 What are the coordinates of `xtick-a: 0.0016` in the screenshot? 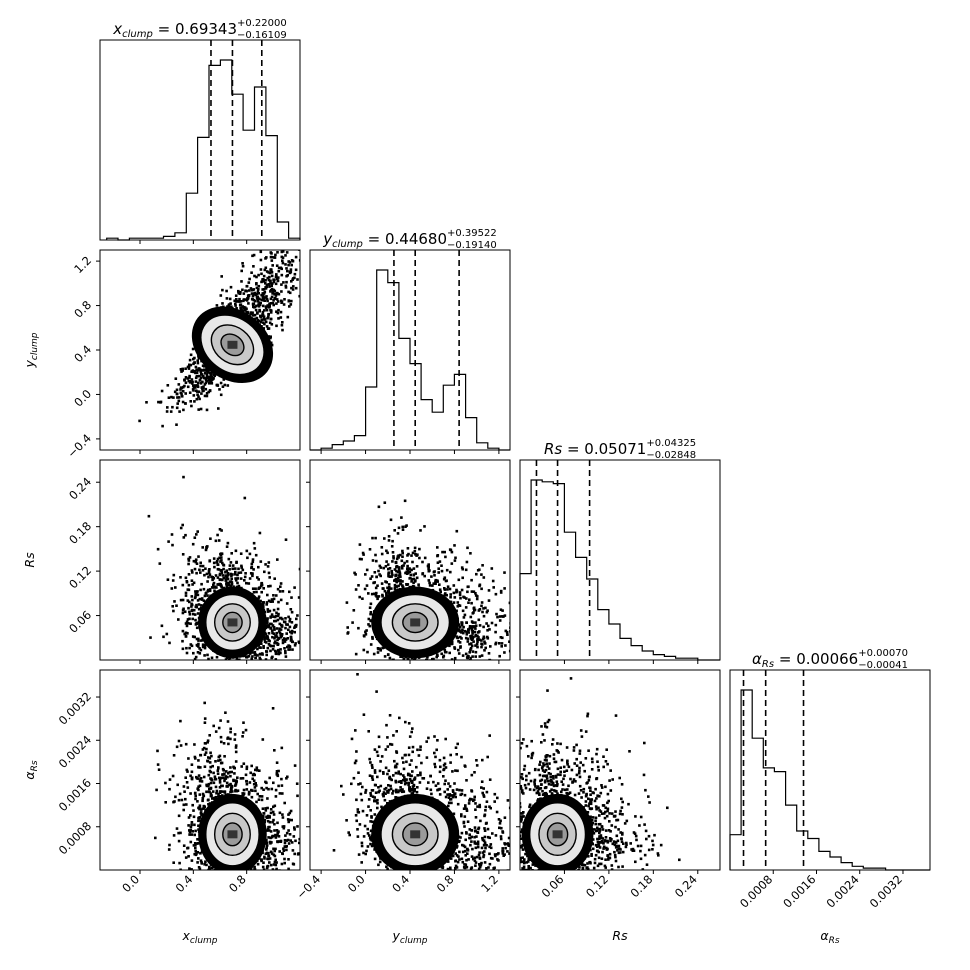 It's located at (799, 891).